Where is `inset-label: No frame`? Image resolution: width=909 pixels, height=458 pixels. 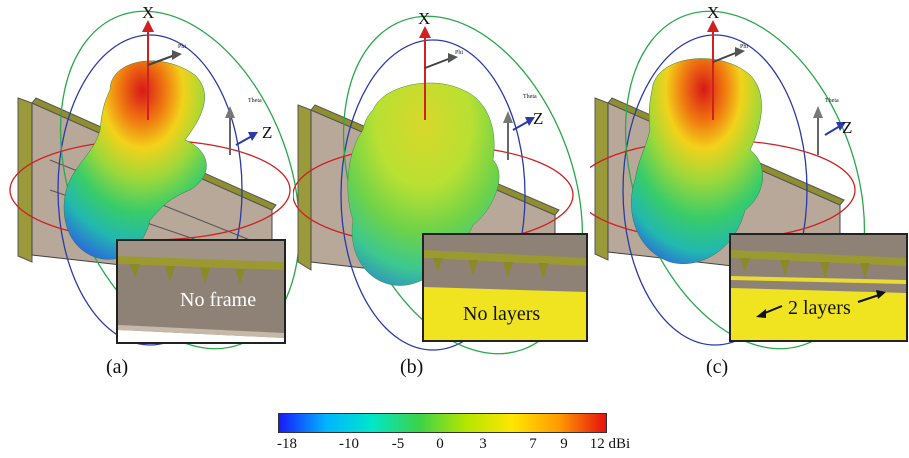
inset-label: No frame is located at coordinates (218, 300).